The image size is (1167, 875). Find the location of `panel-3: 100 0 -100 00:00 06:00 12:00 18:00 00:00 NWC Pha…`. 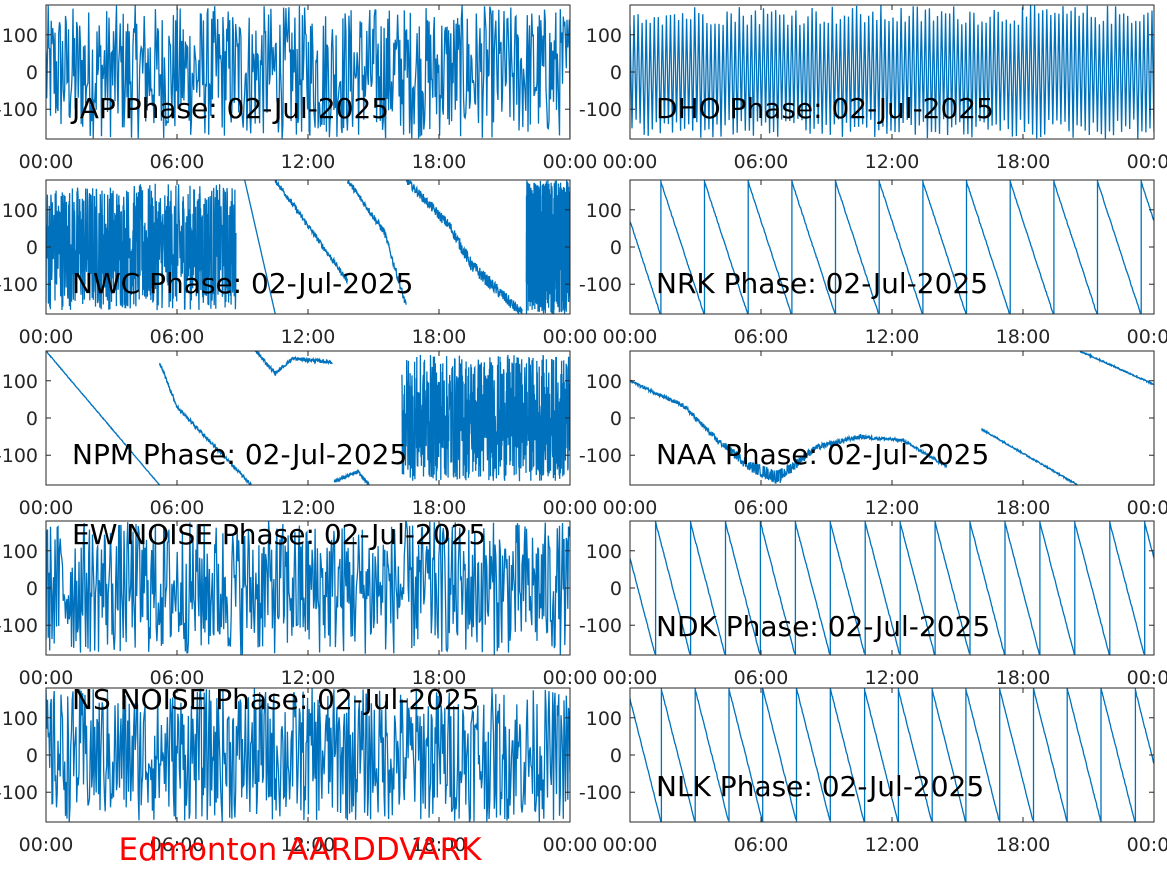

panel-3: 100 0 -100 00:00 06:00 12:00 18:00 00:00 NWC Pha… is located at coordinates (299, 263).